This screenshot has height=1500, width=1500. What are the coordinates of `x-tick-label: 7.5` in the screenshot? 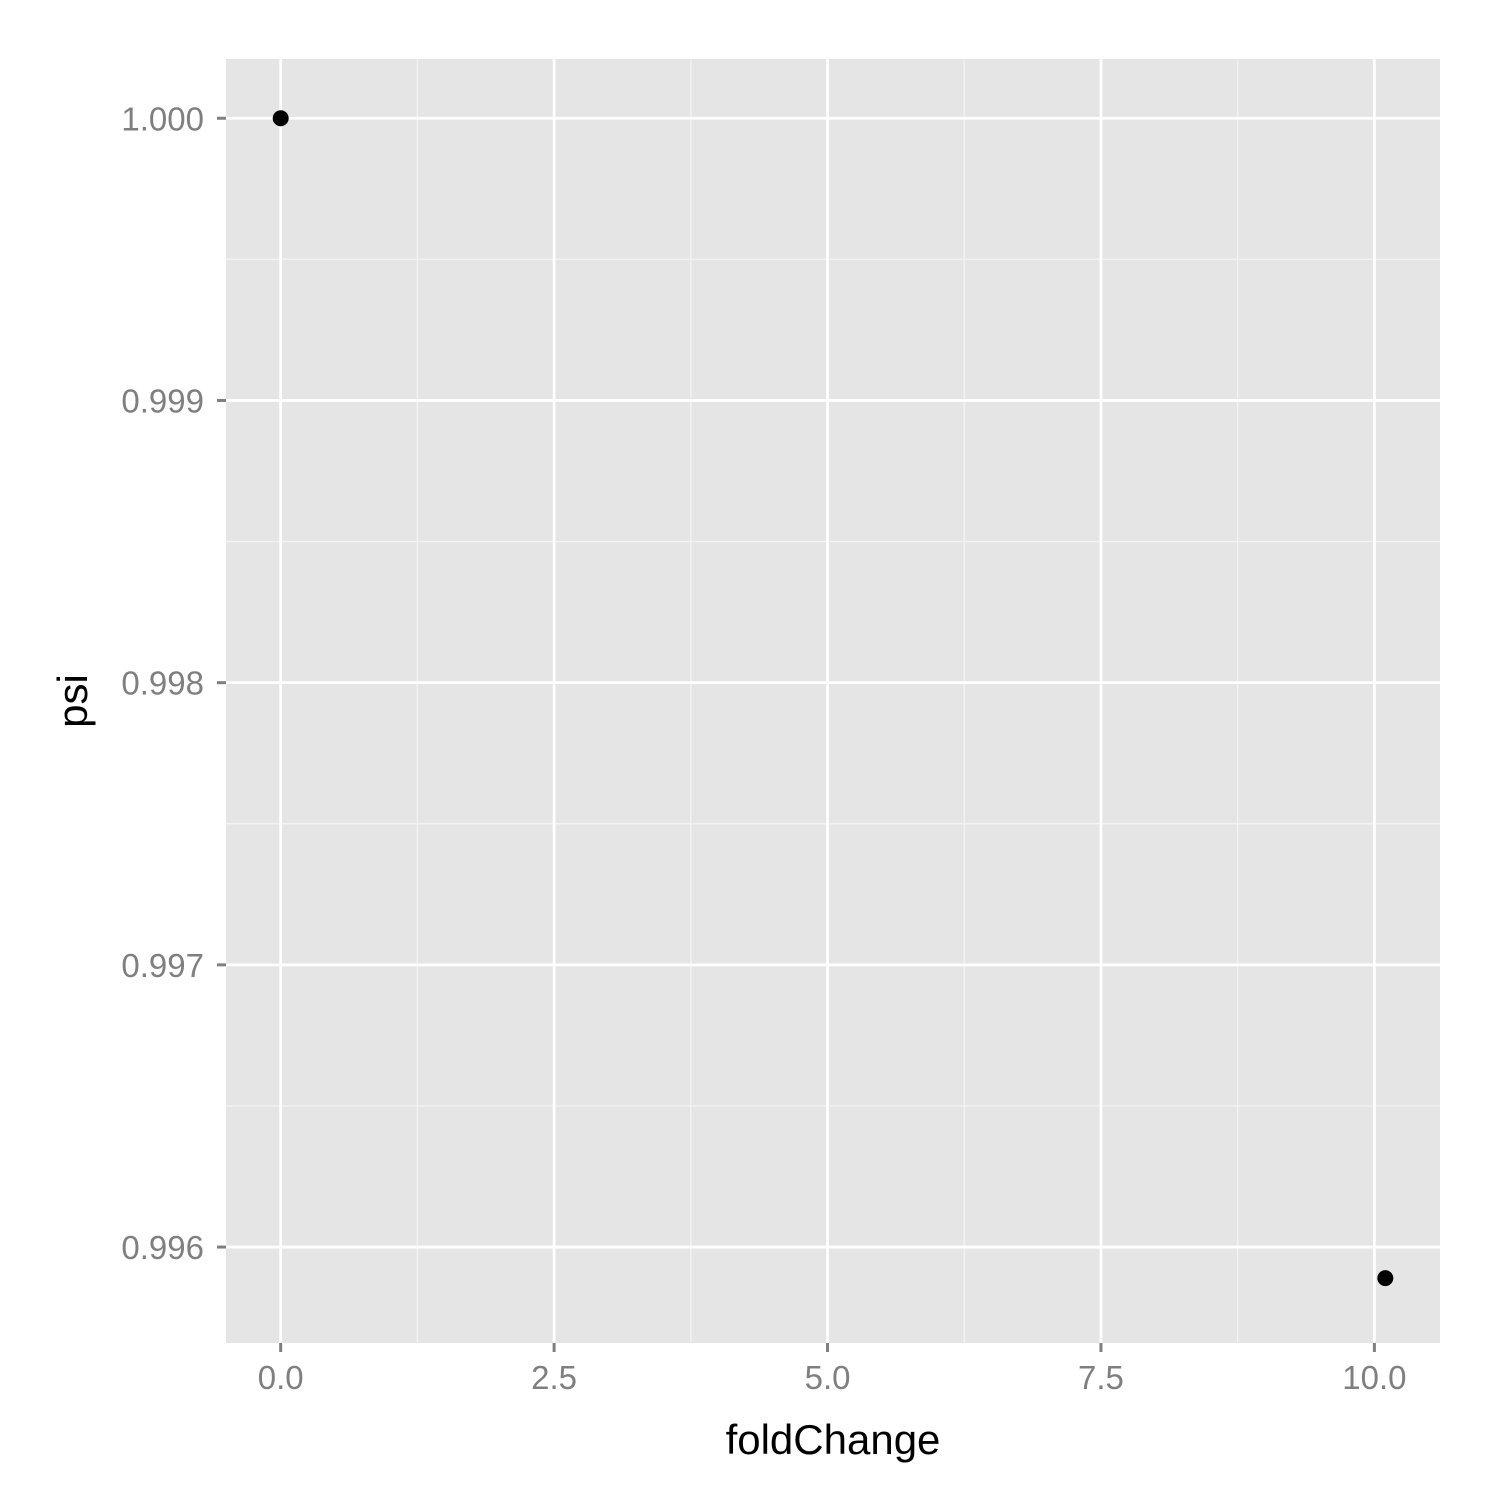 It's located at (1101, 1377).